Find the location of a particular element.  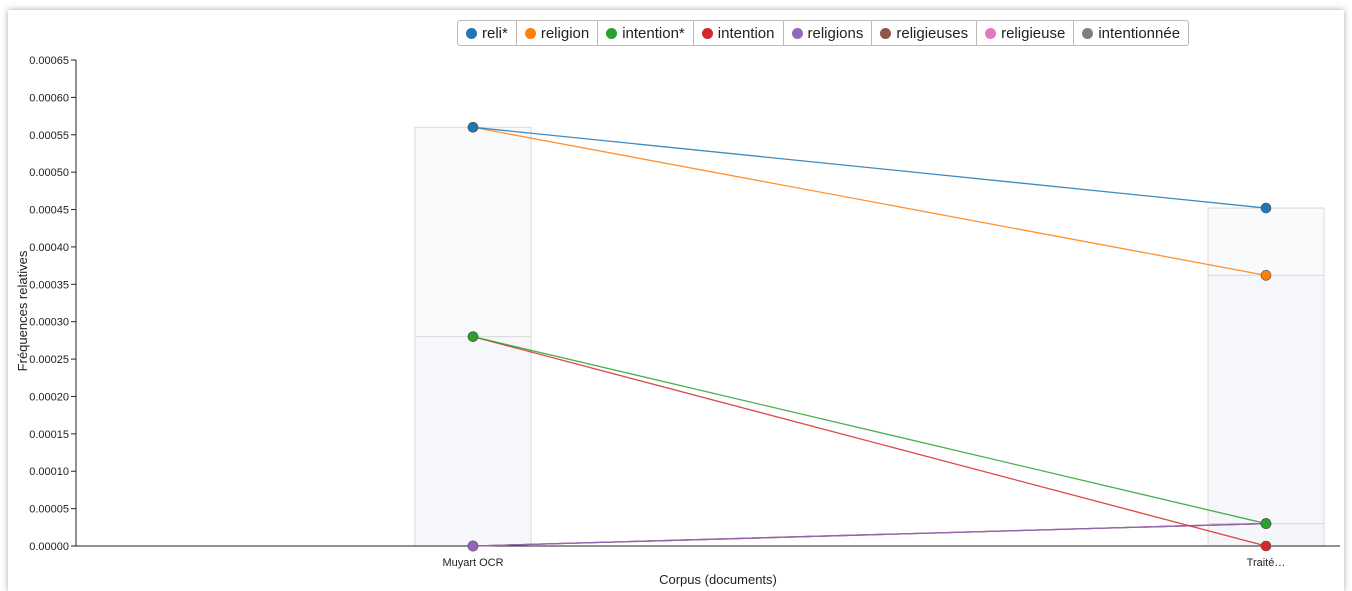

legend-label: religions is located at coordinates (835, 33).